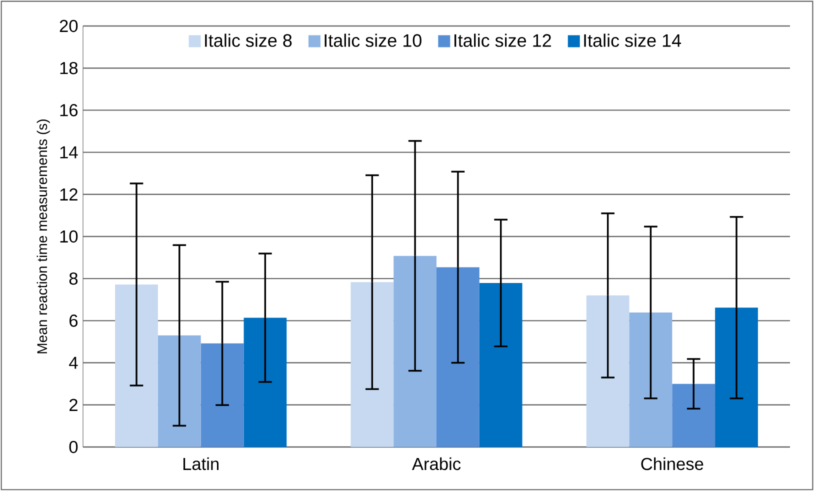  Describe the element at coordinates (73, 447) in the screenshot. I see `y-tick-label: 0` at that location.